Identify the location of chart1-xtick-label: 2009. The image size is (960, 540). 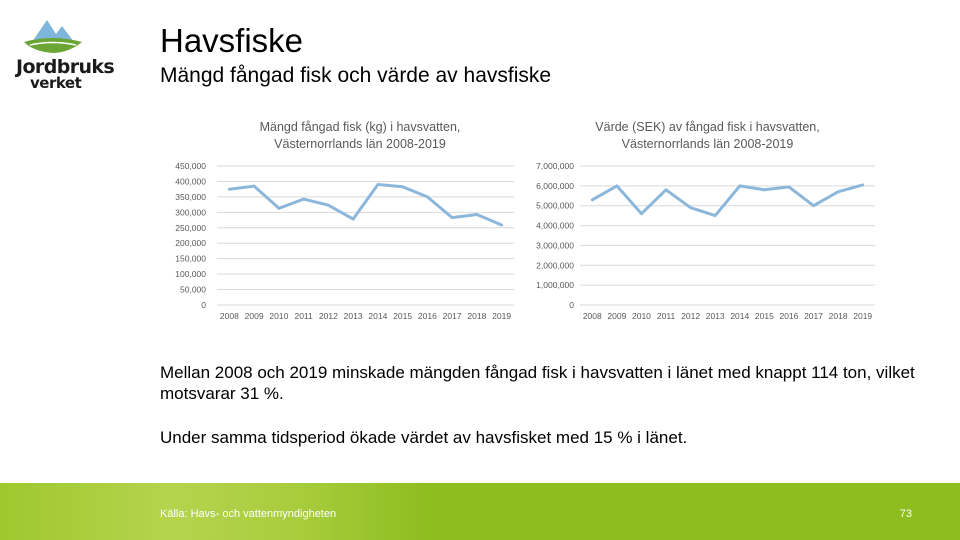
(254, 316).